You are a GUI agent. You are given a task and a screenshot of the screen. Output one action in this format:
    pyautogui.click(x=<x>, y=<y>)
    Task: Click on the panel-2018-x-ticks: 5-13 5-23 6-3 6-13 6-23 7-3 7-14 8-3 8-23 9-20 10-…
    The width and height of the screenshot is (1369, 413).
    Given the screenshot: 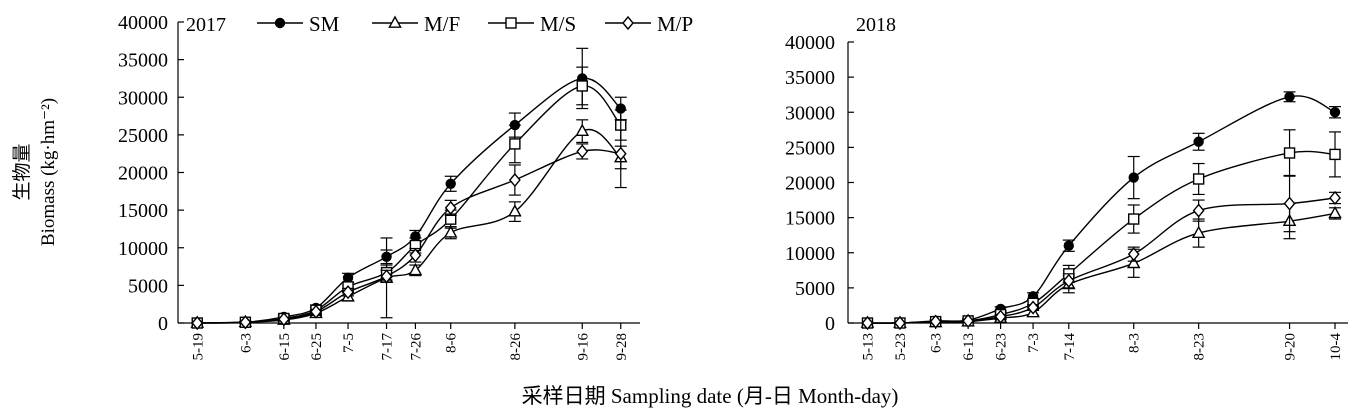 What is the action you would take?
    pyautogui.click(x=1102, y=342)
    